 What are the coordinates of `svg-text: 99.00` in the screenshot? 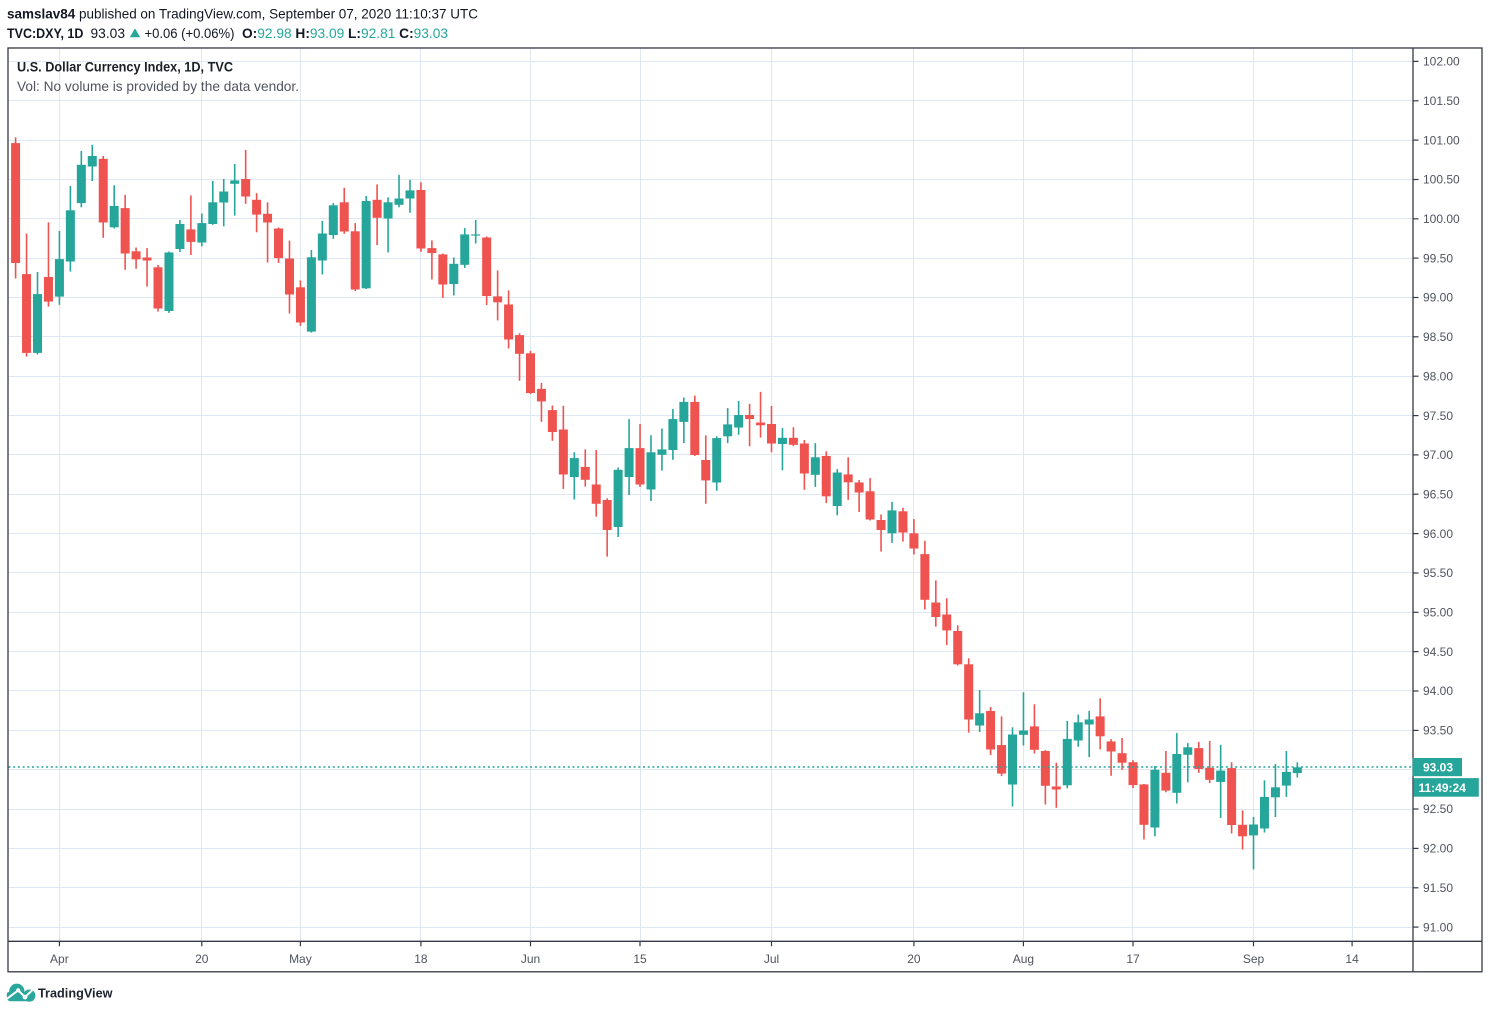 It's located at (1438, 298).